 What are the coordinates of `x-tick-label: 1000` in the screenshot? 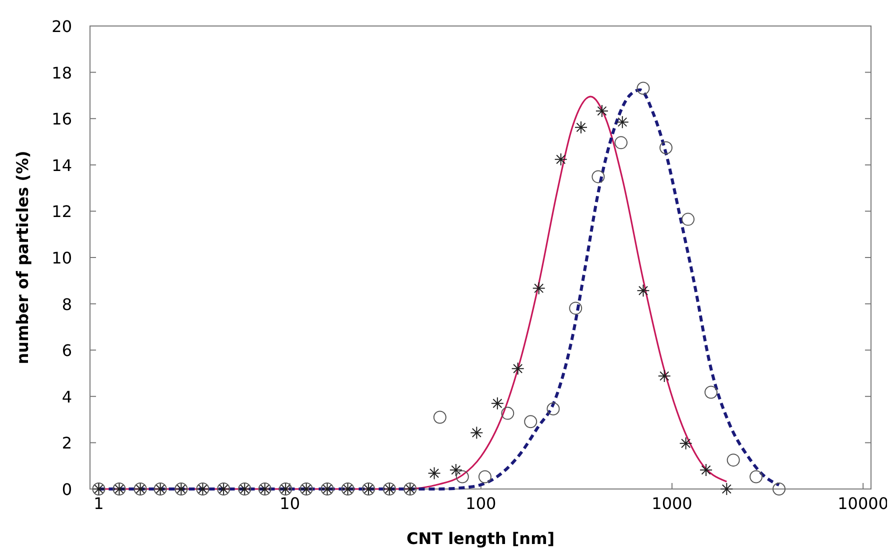 It's located at (672, 503).